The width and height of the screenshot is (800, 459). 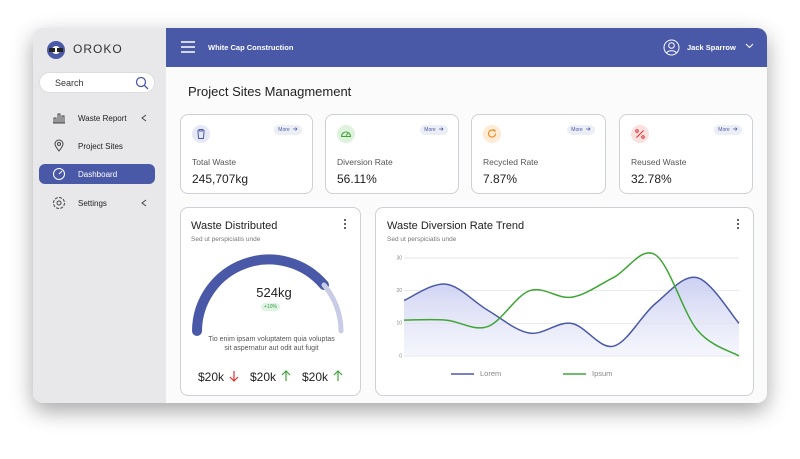 I want to click on user-avatar, so click(x=671, y=47).